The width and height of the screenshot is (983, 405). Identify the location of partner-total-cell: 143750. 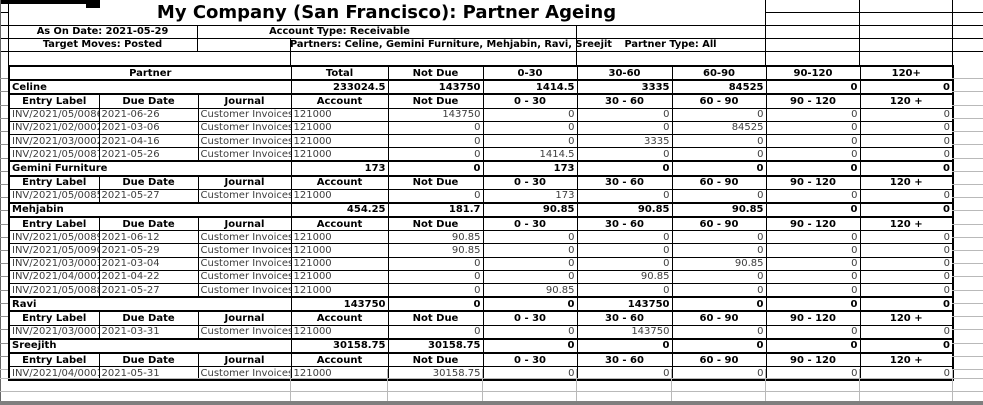
(435, 87).